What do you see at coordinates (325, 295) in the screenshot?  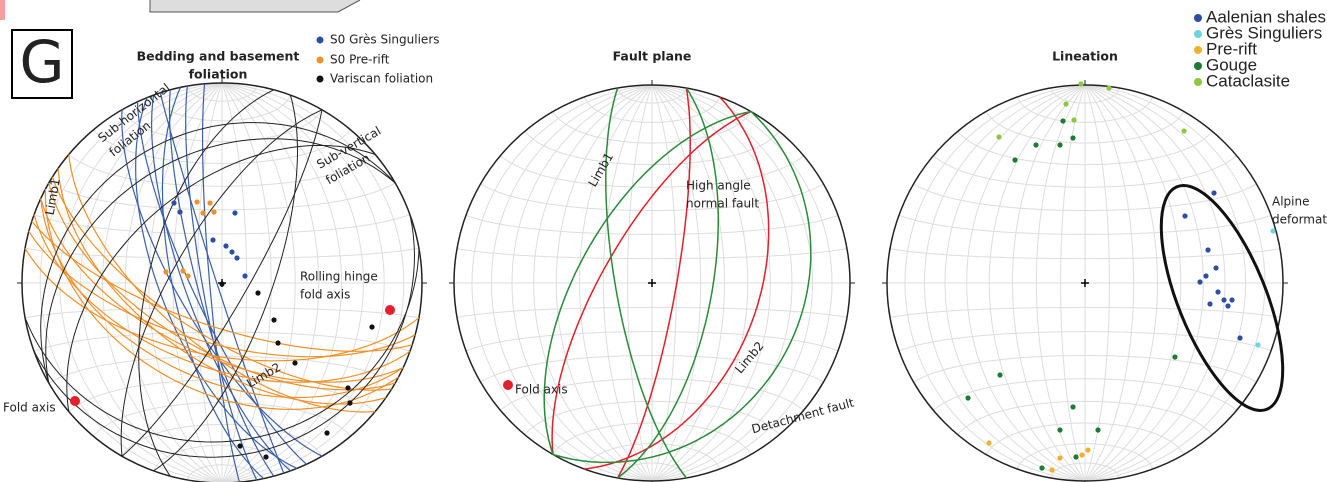 I see `annotation: fold axis` at bounding box center [325, 295].